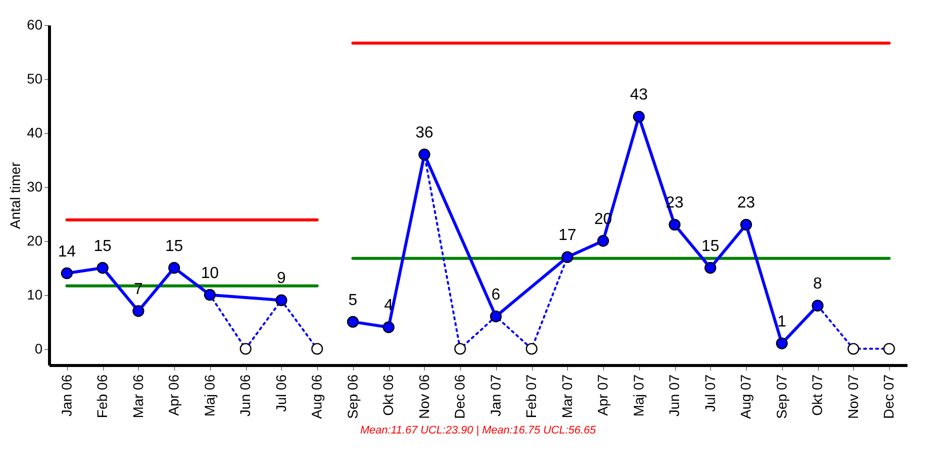  I want to click on x-tick-label: Nov 07, so click(852, 396).